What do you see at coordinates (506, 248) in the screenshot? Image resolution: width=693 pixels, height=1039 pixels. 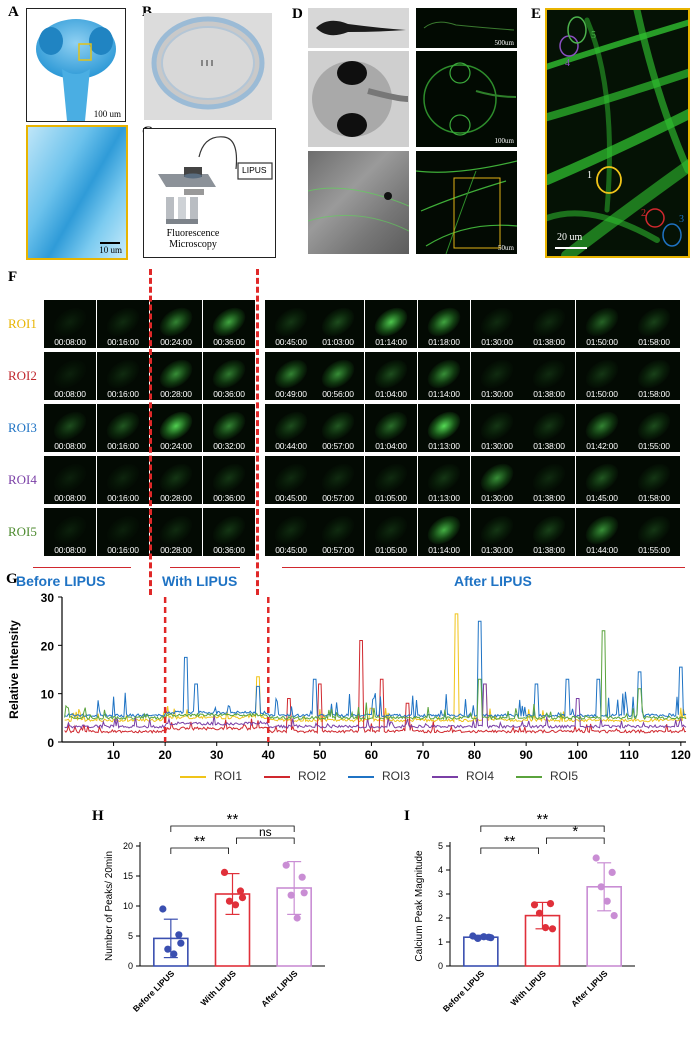 I see `scale-label-d3: 50um` at bounding box center [506, 248].